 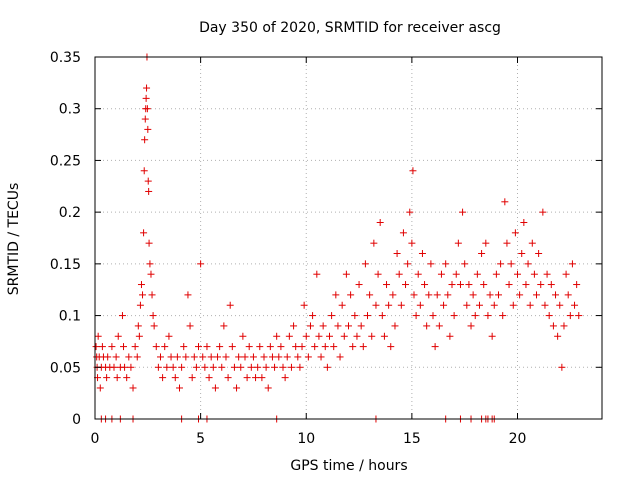 I want to click on y-axis-label: SRMTID / TECUs, so click(x=14, y=239).